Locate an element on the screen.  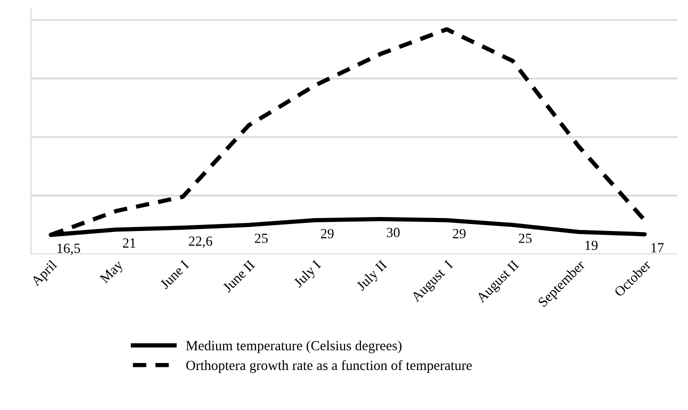
data-label: 19 is located at coordinates (591, 245).